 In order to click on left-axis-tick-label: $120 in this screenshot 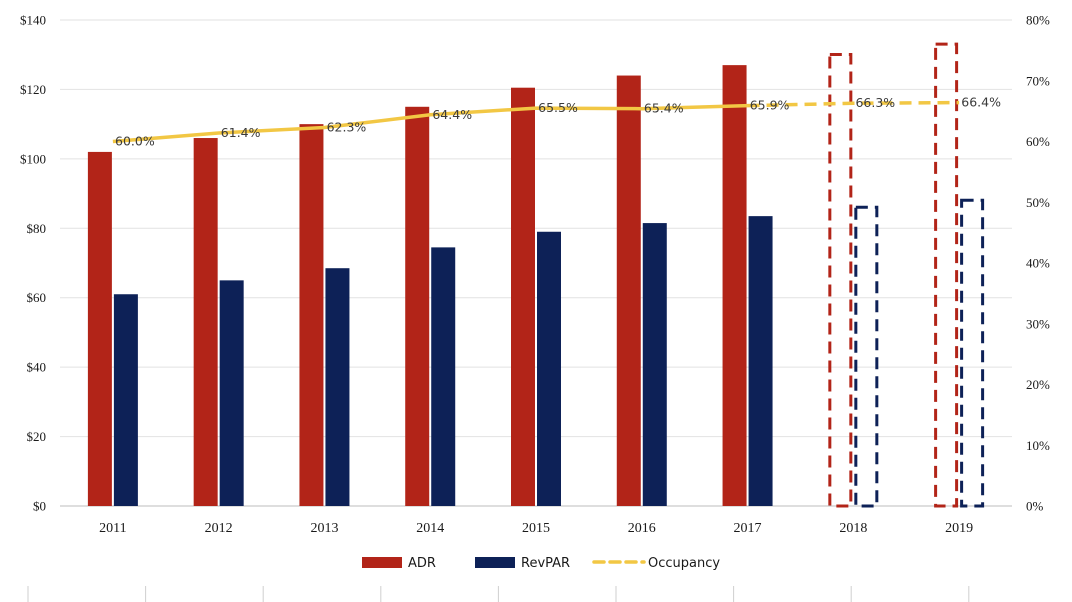, I will do `click(33, 89)`.